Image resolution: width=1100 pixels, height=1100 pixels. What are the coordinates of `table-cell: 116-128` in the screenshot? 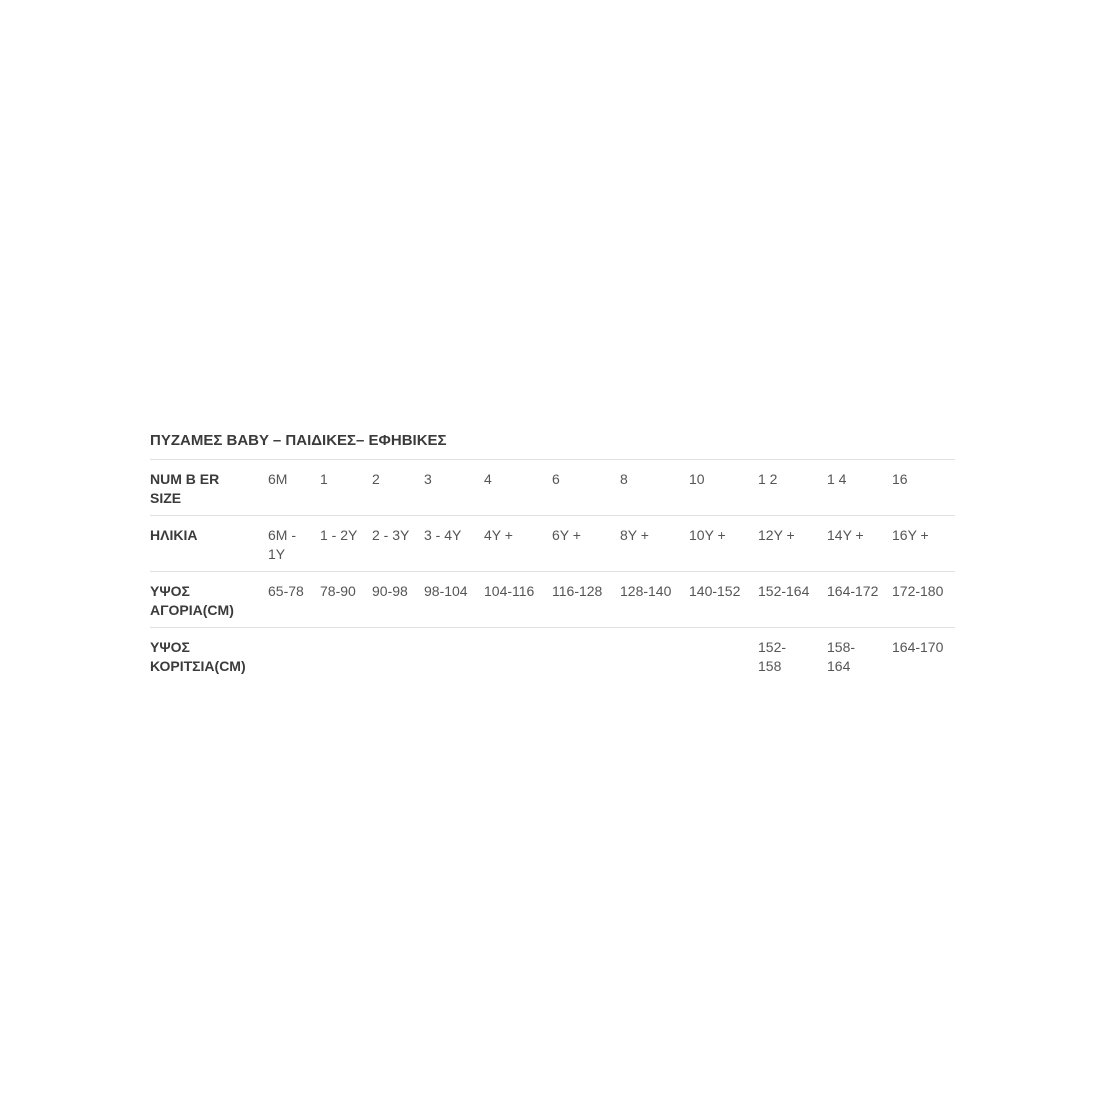 It's located at (577, 591).